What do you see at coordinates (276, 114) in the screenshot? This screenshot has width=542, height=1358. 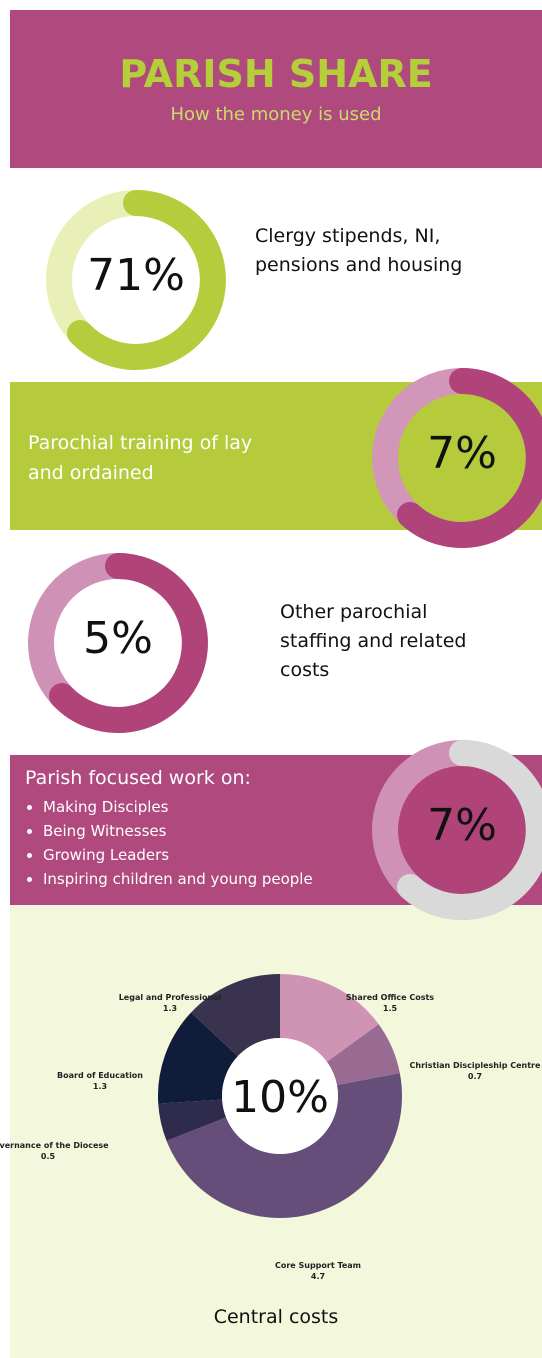 I see `subtitle: How the money is used` at bounding box center [276, 114].